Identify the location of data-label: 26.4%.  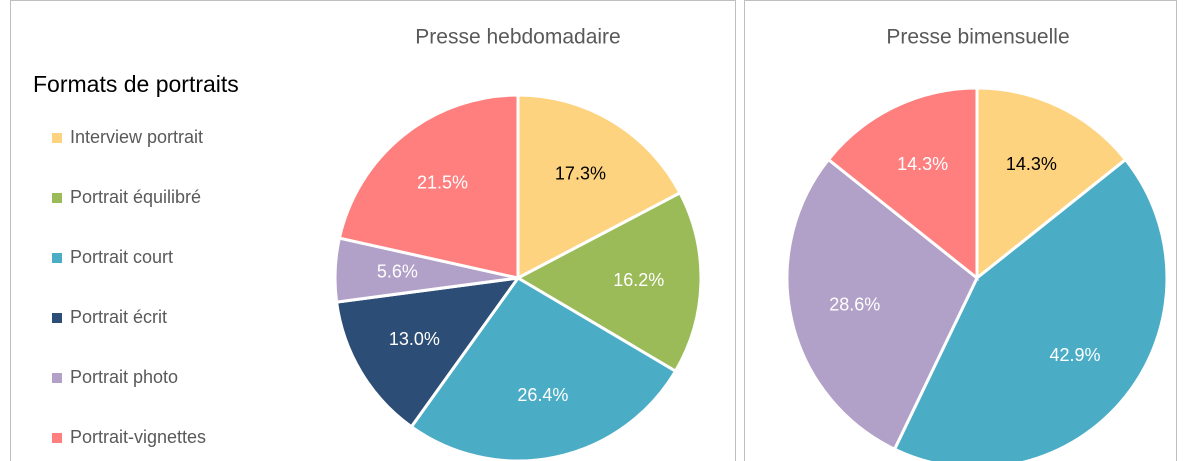
(542, 395).